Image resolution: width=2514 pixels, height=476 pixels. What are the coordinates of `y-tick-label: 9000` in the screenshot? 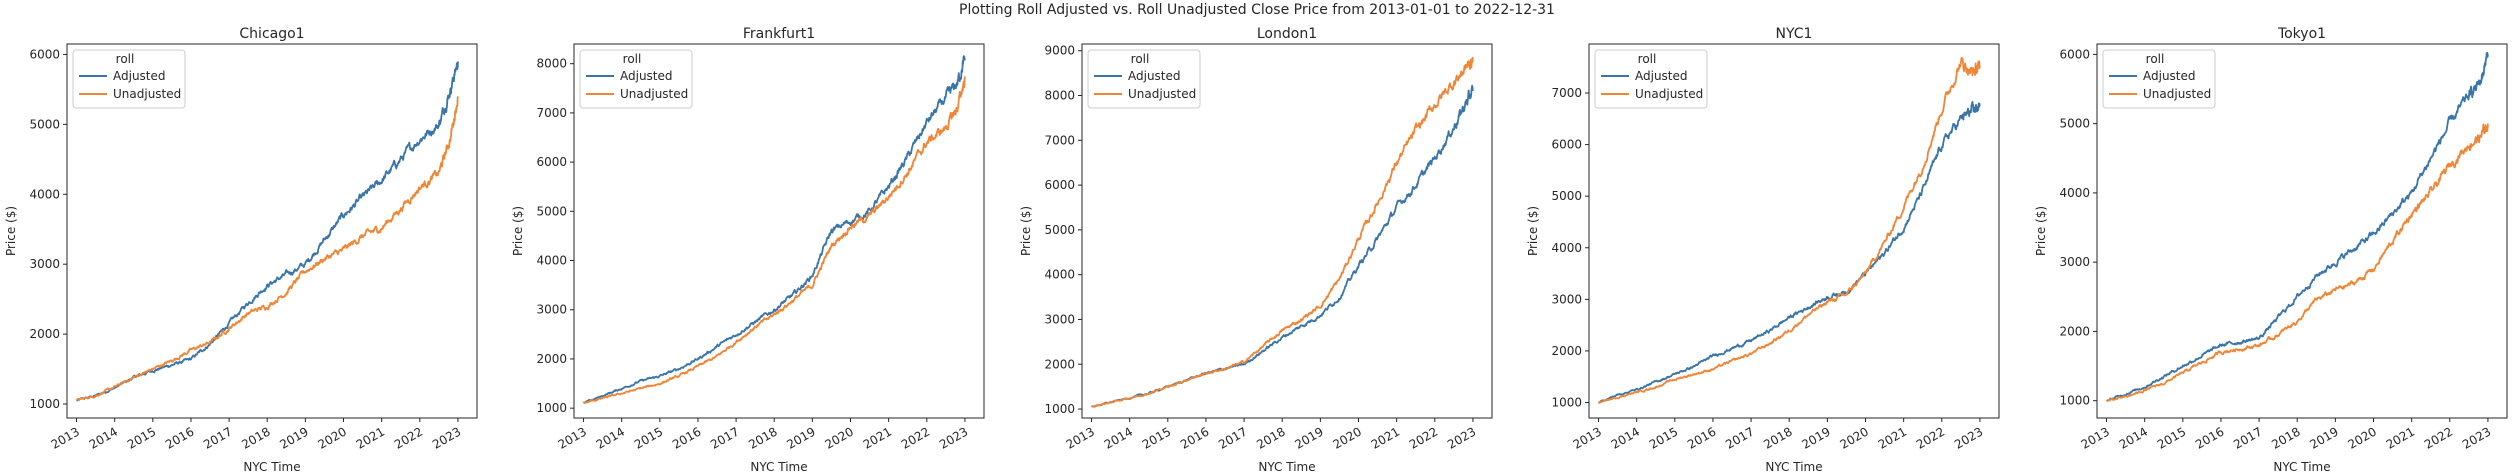 It's located at (1059, 51).